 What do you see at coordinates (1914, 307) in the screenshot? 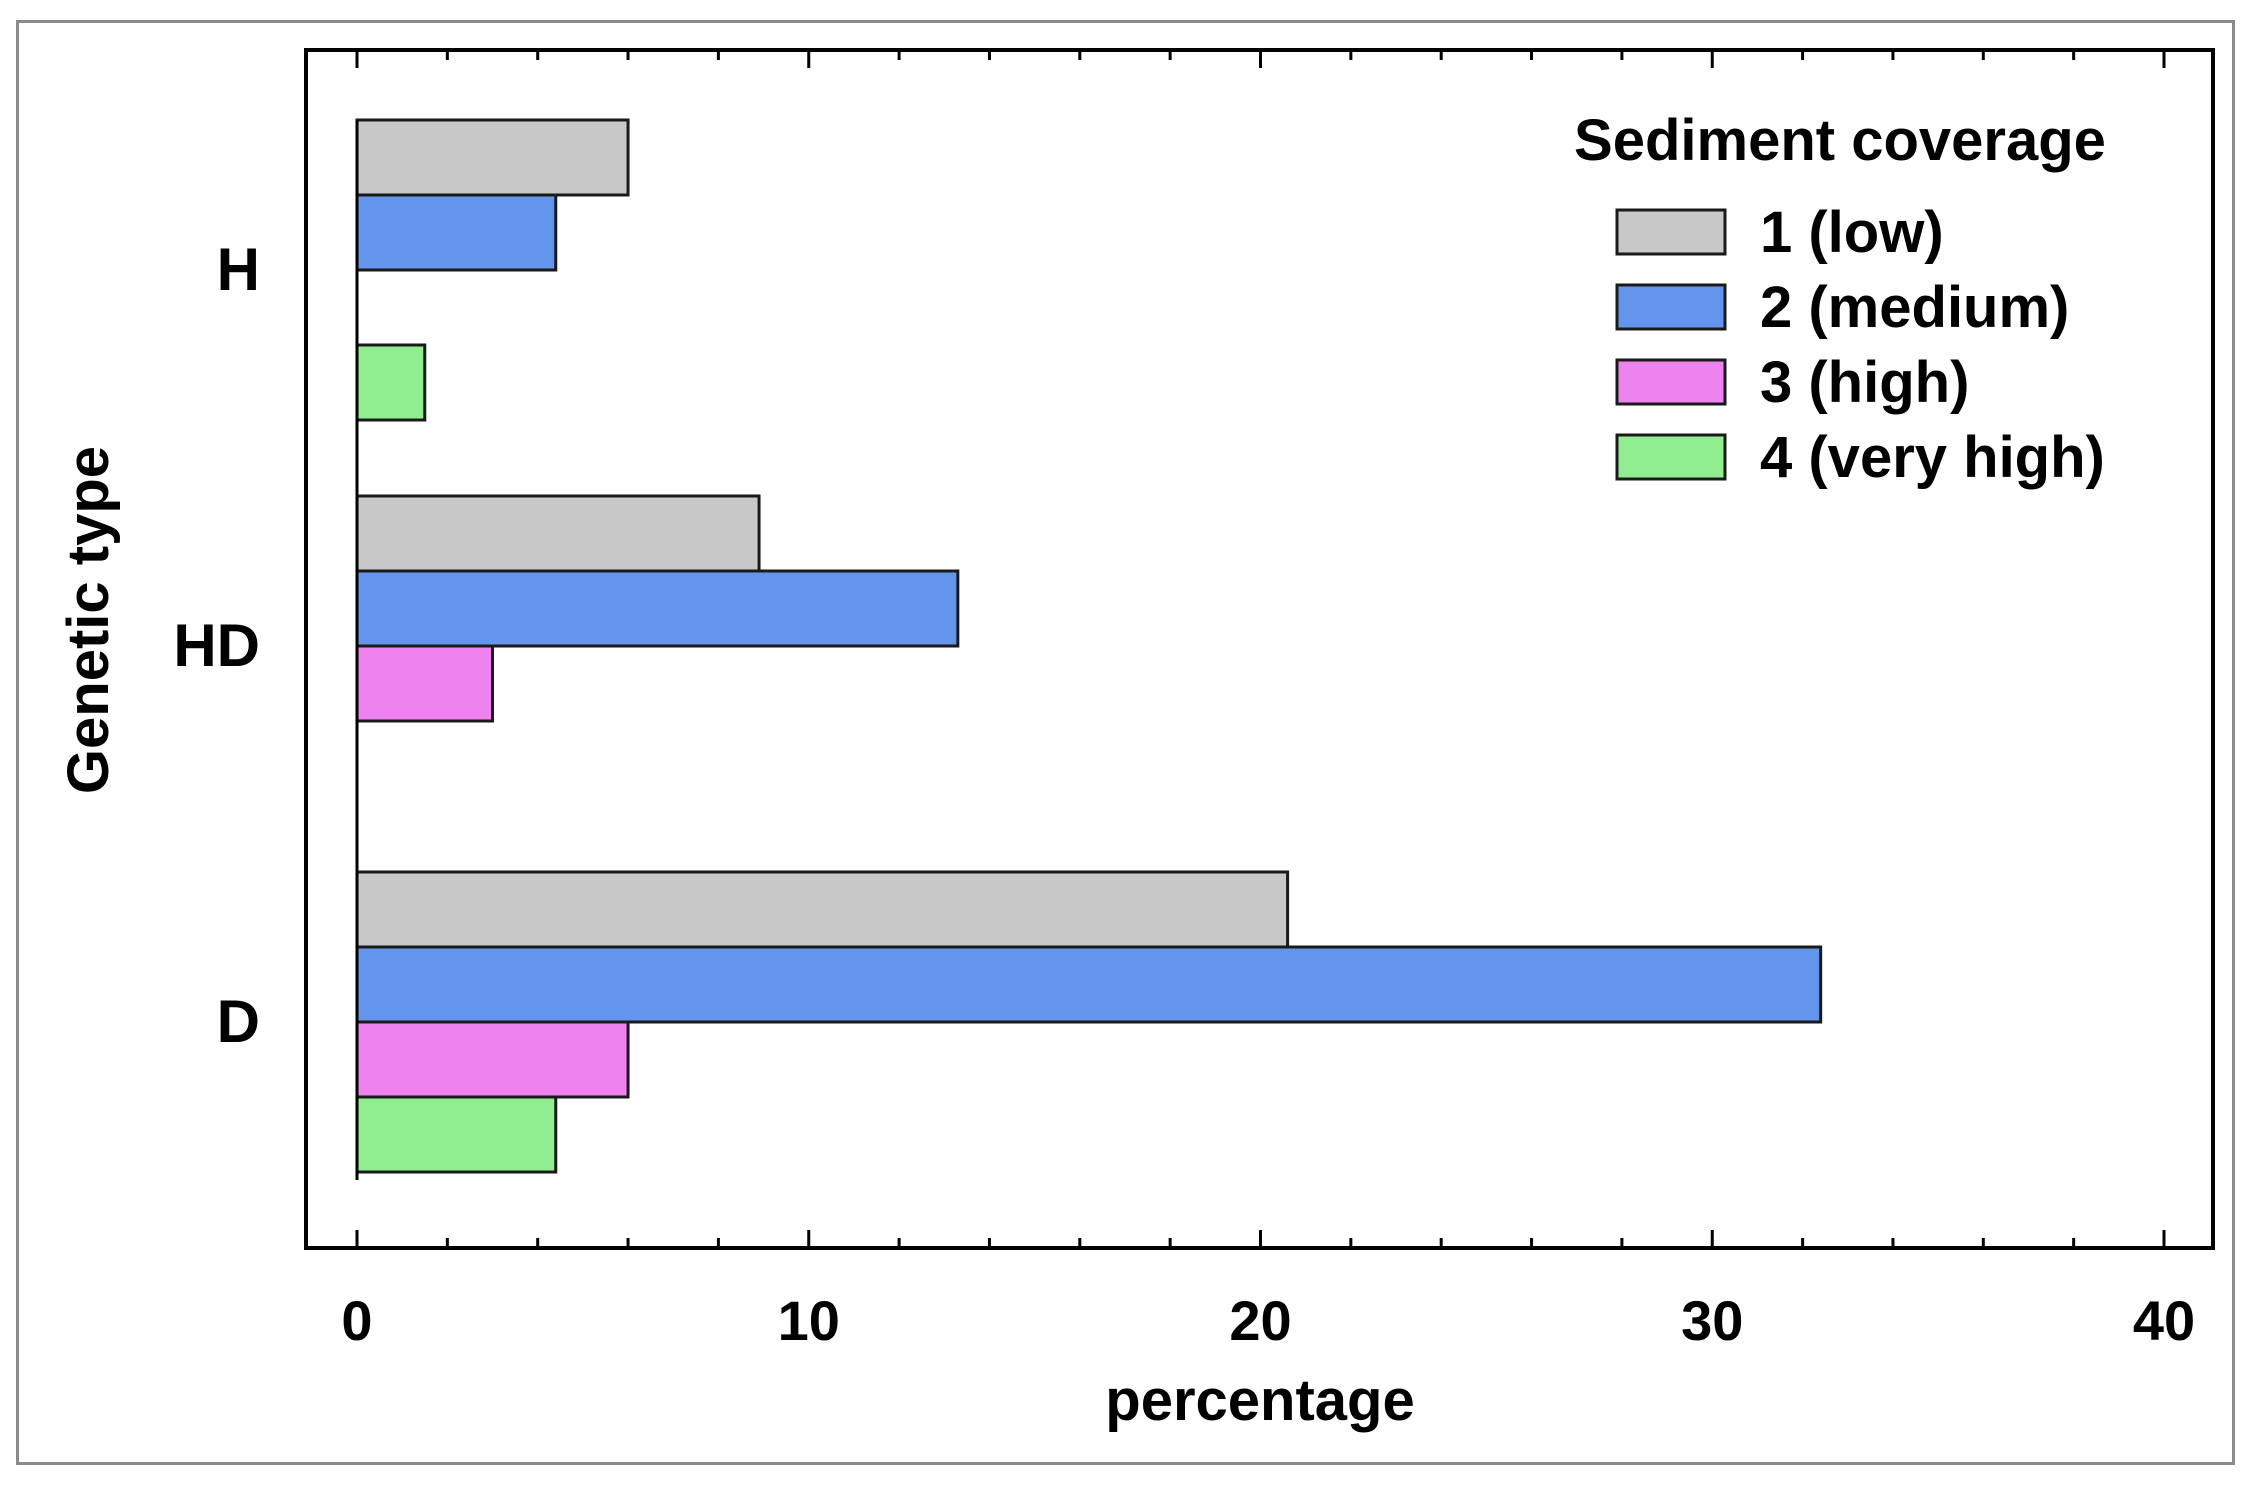
I see `legend-label-2: 2 (medium)` at bounding box center [1914, 307].